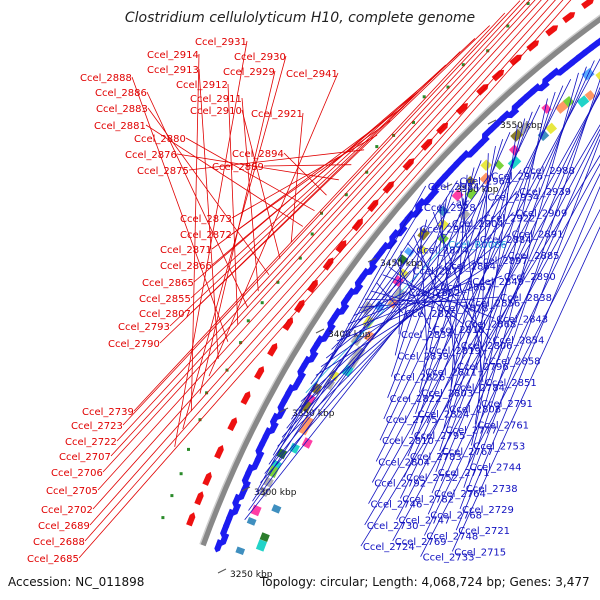 This screenshot has height=600, width=600. What do you see at coordinates (85, 457) in the screenshot?
I see `gene-label-left: Ccel_2707` at bounding box center [85, 457].